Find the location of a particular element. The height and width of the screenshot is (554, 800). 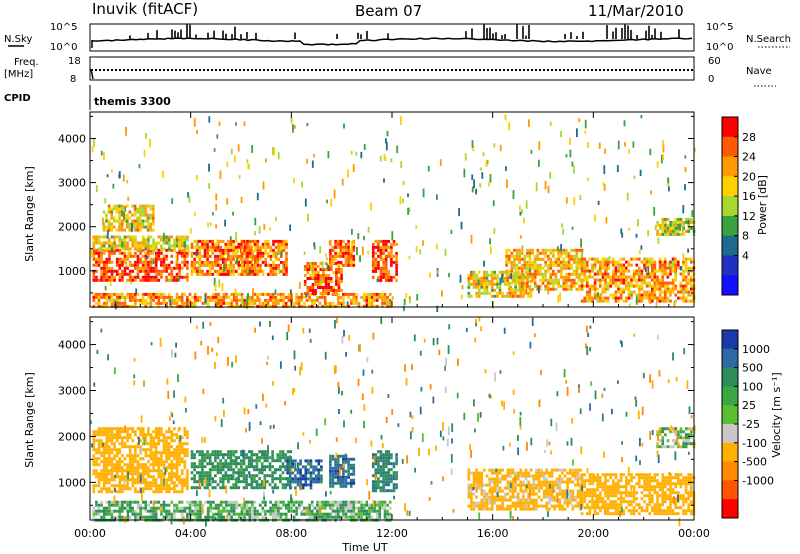

scatter-cell is located at coordinates (104, 155).